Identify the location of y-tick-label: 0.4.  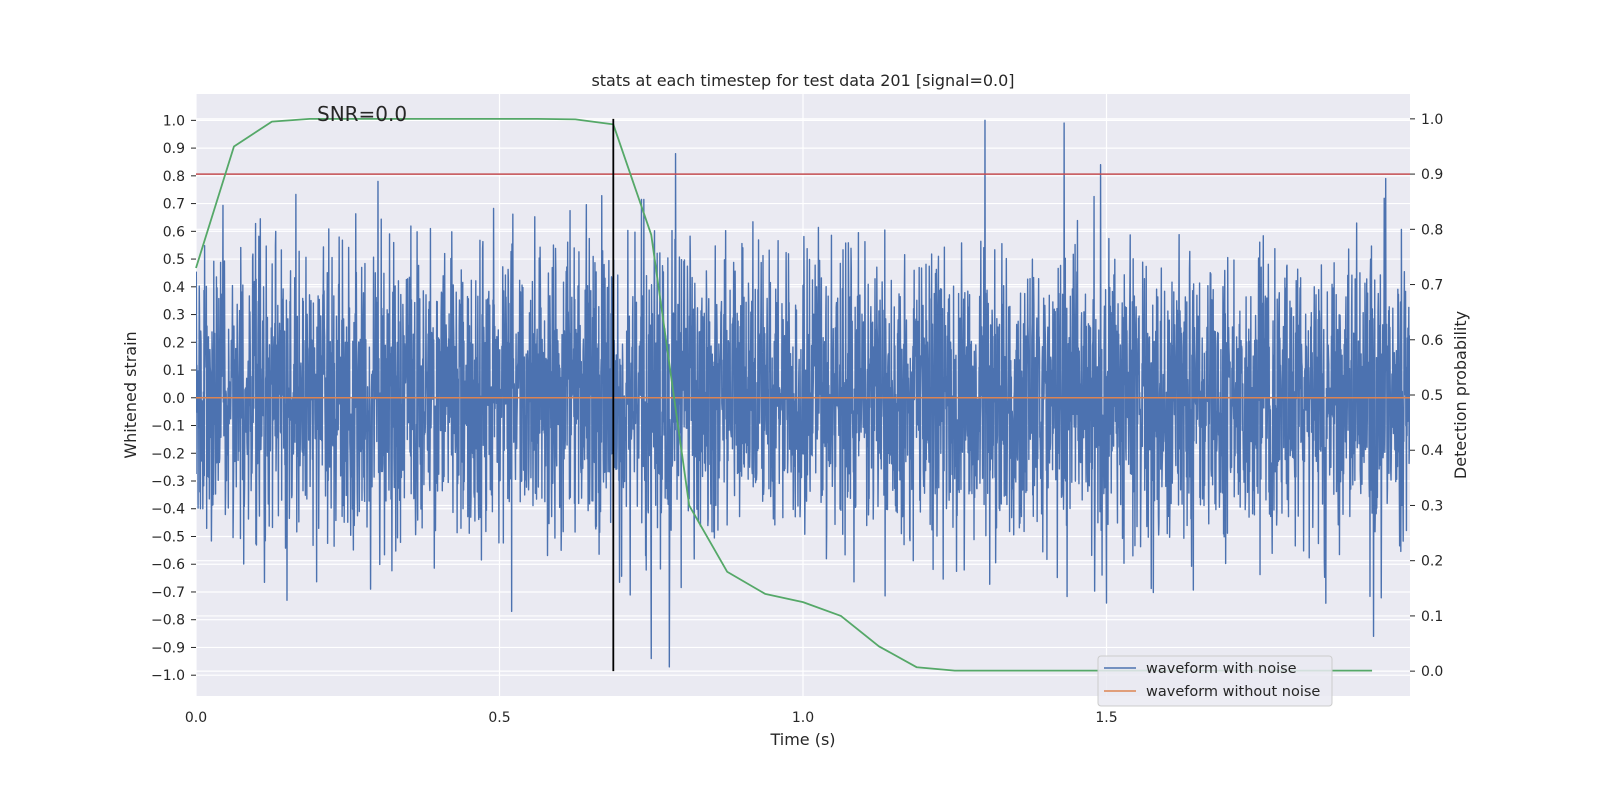
(174, 288).